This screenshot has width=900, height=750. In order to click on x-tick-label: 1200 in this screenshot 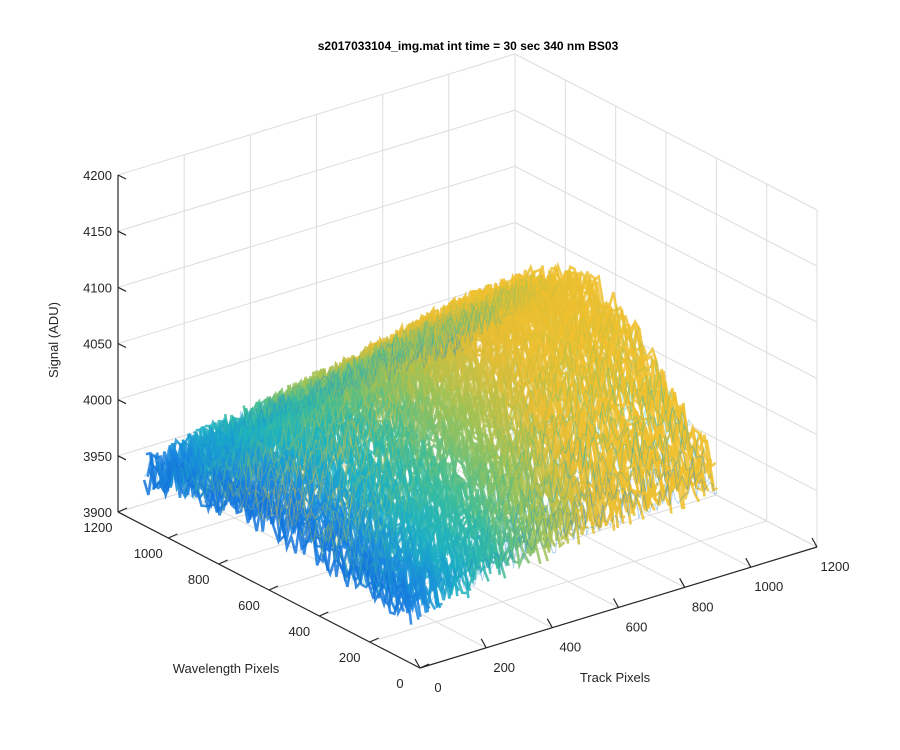, I will do `click(835, 566)`.